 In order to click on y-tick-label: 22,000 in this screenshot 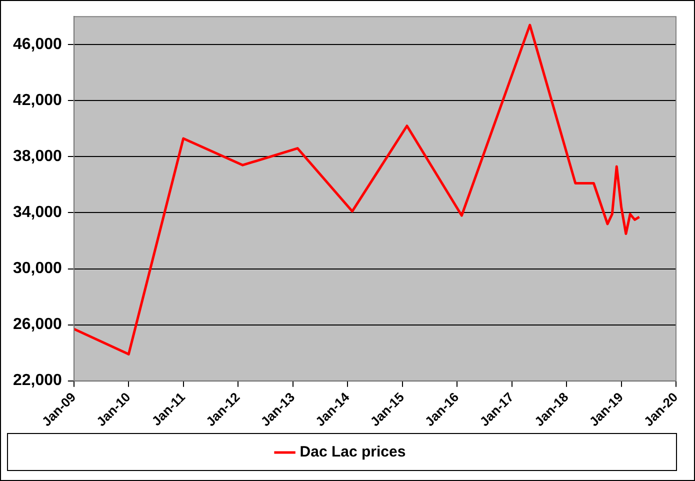, I will do `click(37, 381)`.